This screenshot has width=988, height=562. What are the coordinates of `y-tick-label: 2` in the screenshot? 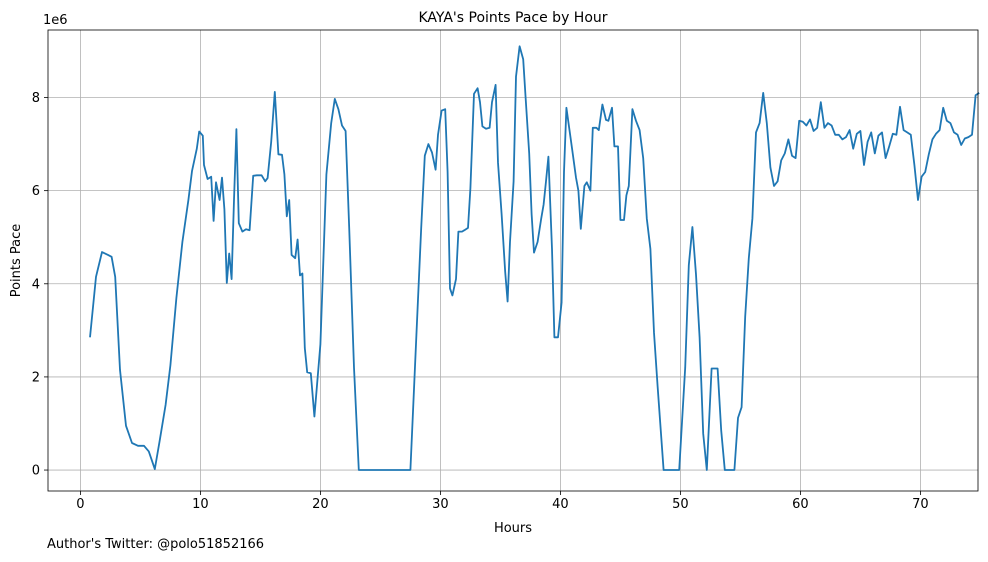 It's located at (36, 377).